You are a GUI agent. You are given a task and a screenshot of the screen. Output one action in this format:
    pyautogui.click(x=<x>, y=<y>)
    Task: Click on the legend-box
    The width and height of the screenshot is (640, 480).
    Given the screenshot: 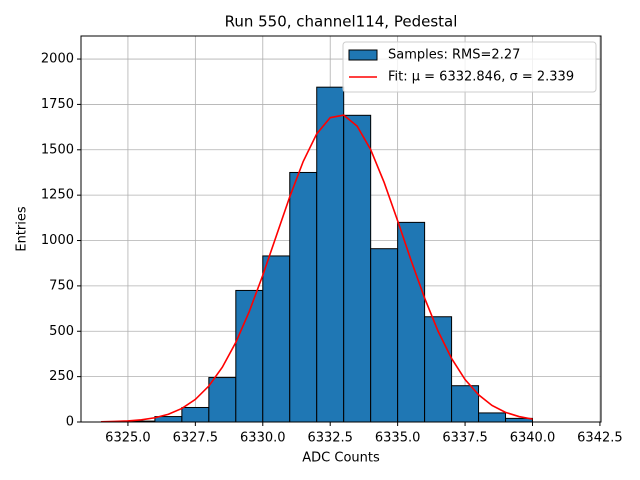 What is the action you would take?
    pyautogui.click(x=469, y=67)
    